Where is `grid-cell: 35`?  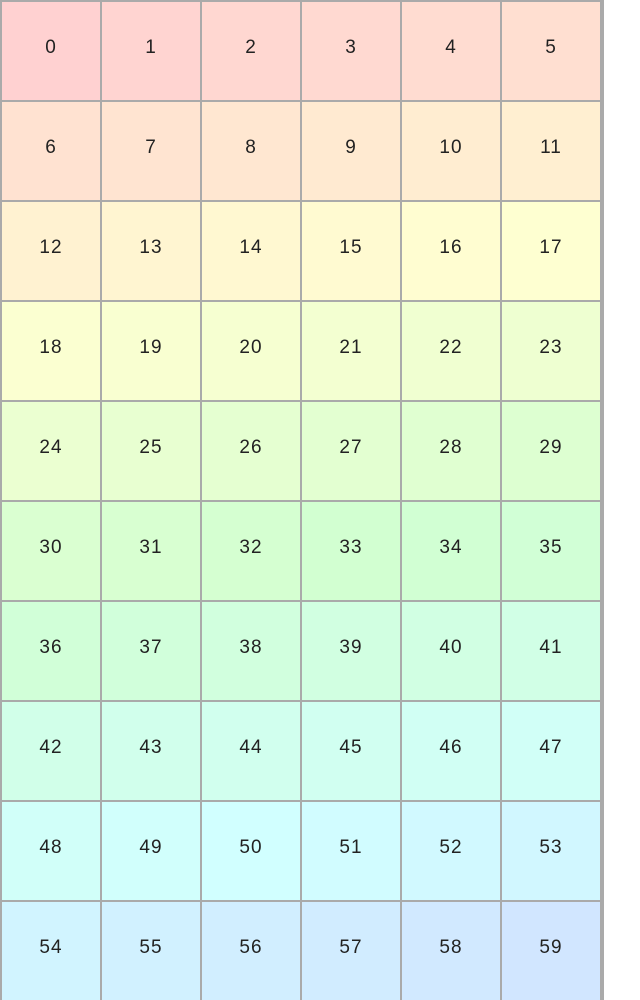
grid-cell: 35 is located at coordinates (551, 551).